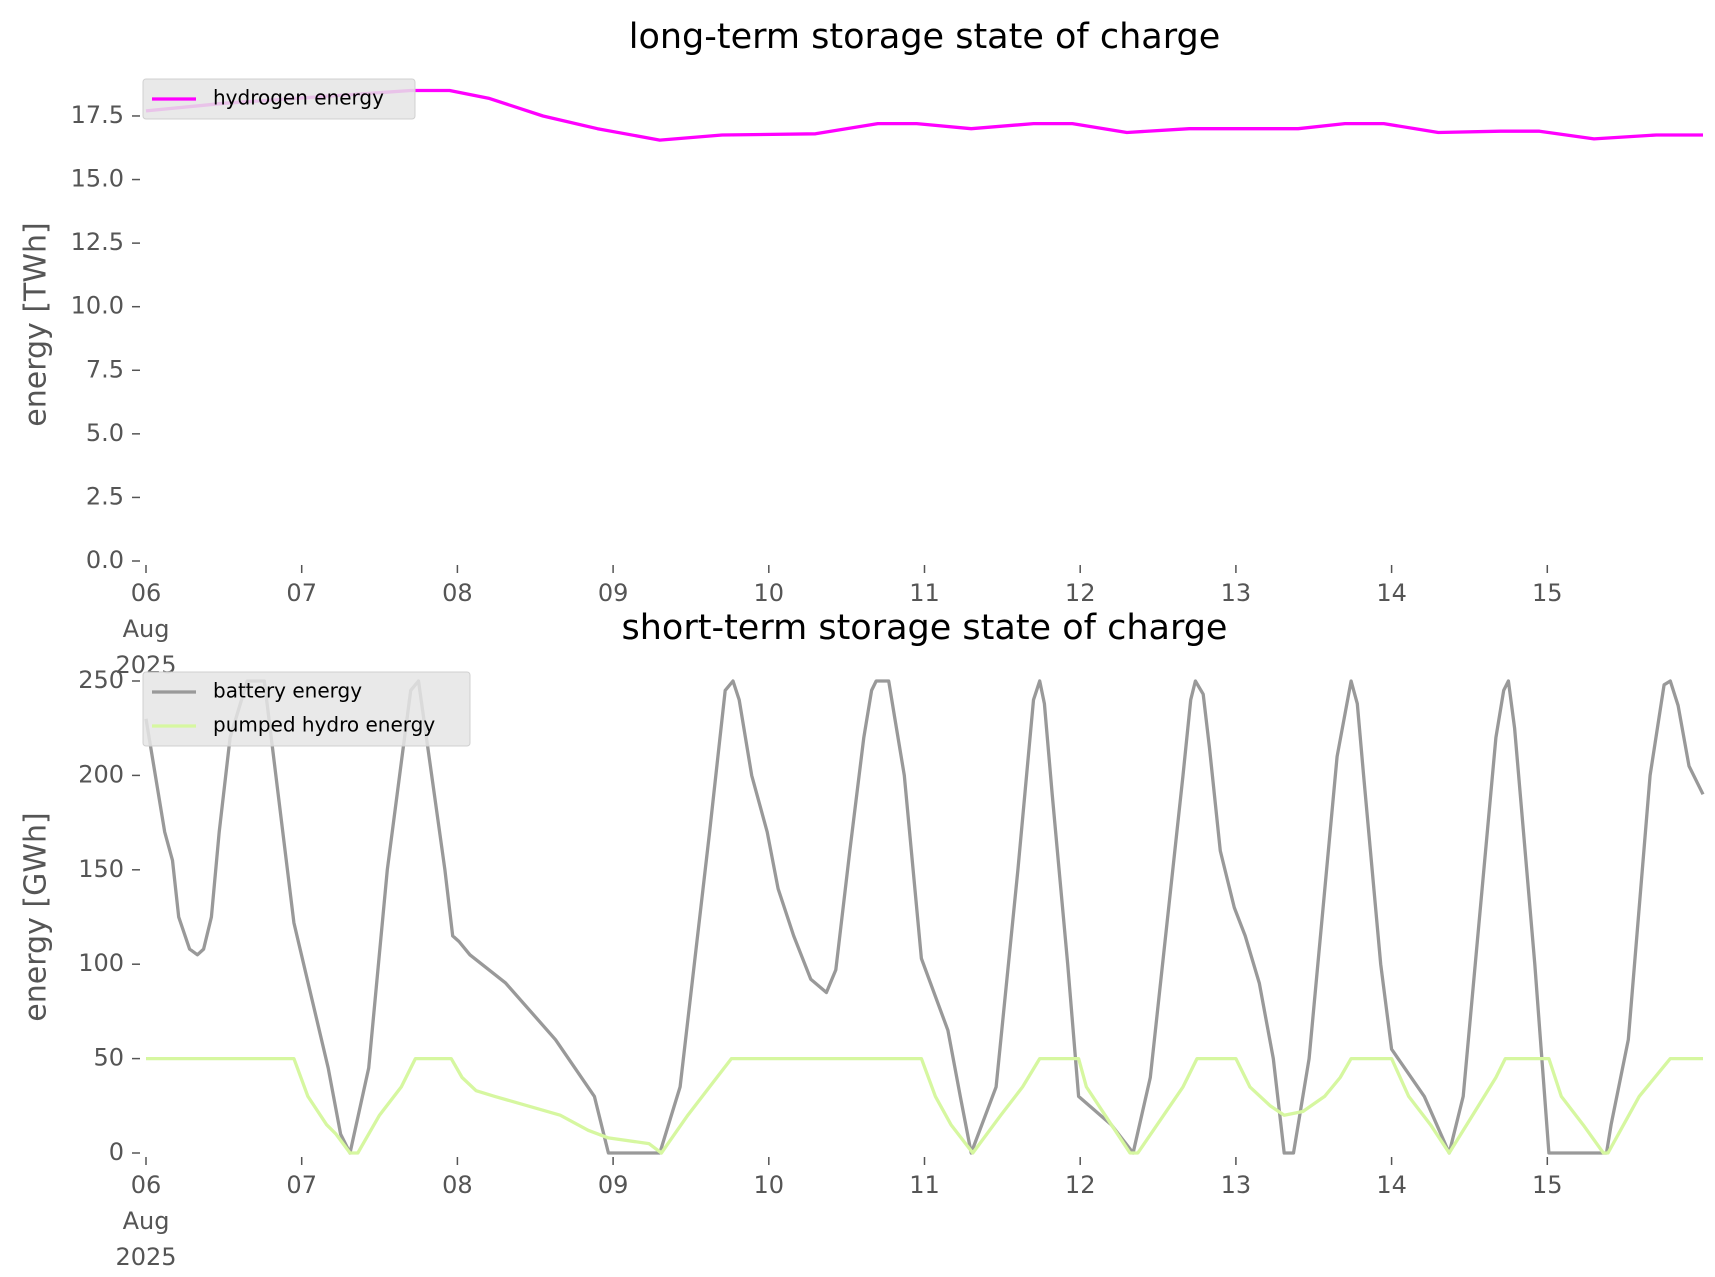 Image resolution: width=1715 pixels, height=1277 pixels. What do you see at coordinates (298, 98) in the screenshot?
I see `legend-label: hydrogen energy` at bounding box center [298, 98].